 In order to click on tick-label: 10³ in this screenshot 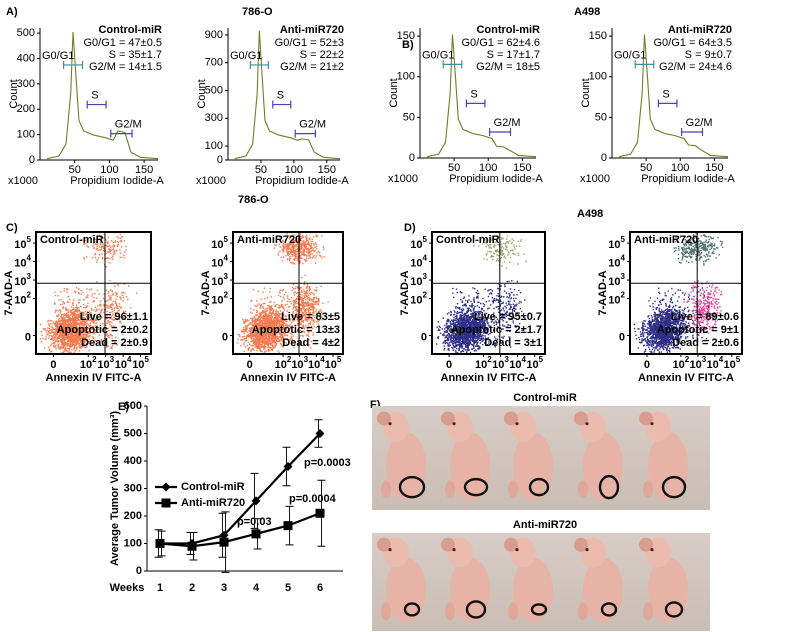, I will do `click(500, 363)`.